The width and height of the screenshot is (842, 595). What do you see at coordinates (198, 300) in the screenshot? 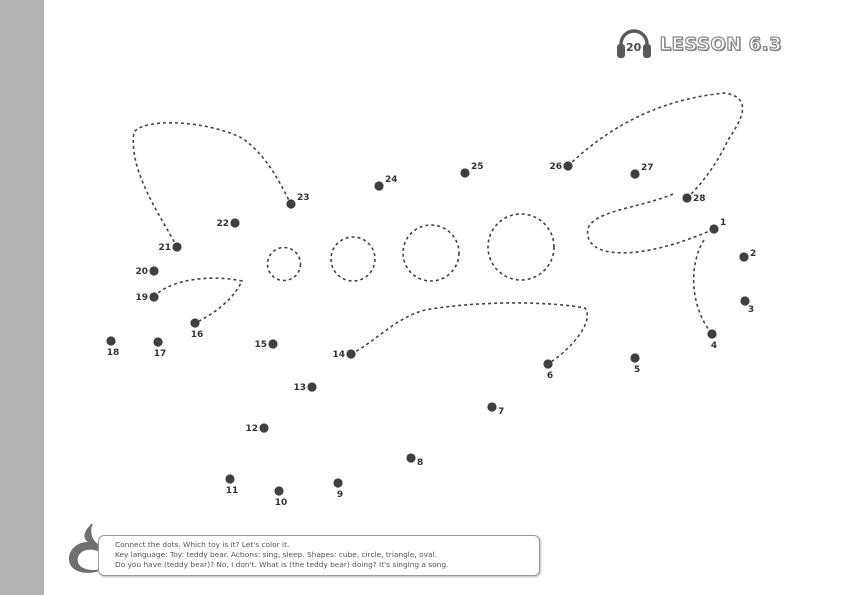
I see `guide-left-hook` at bounding box center [198, 300].